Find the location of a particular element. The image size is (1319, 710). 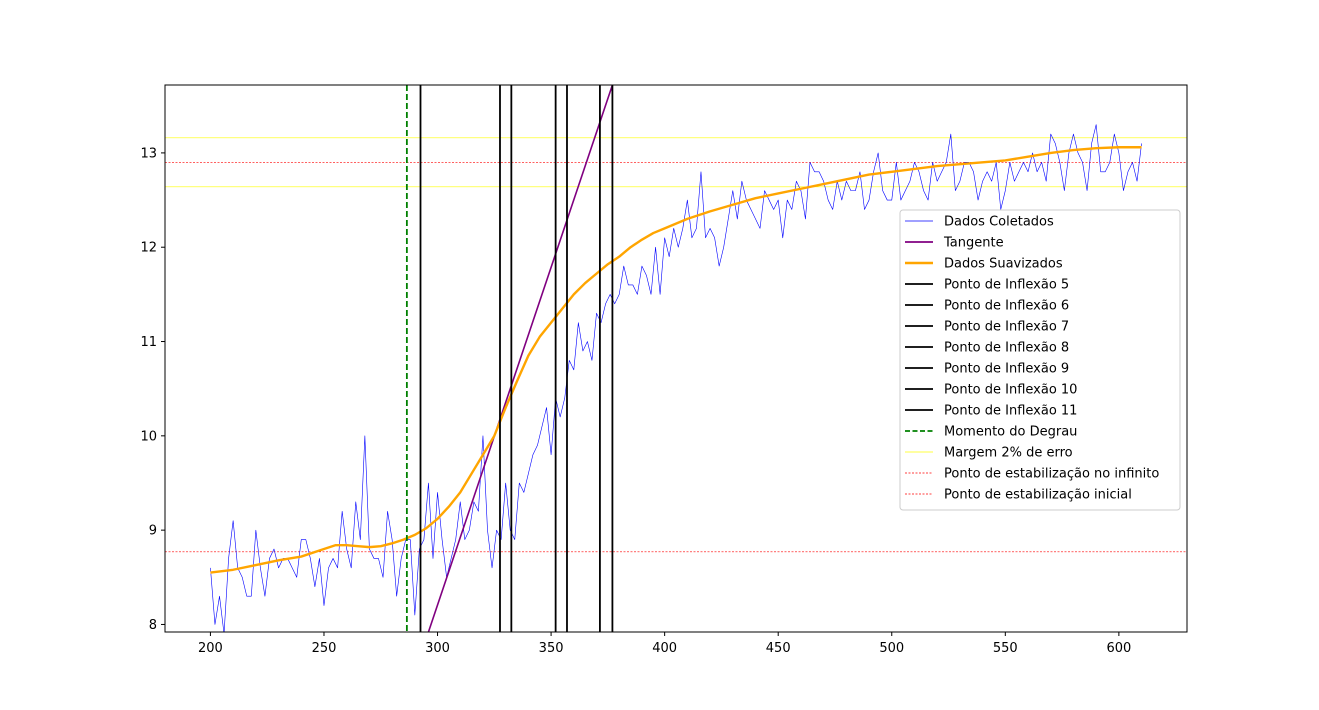

x-tick-label-250: 250 is located at coordinates (324, 648).